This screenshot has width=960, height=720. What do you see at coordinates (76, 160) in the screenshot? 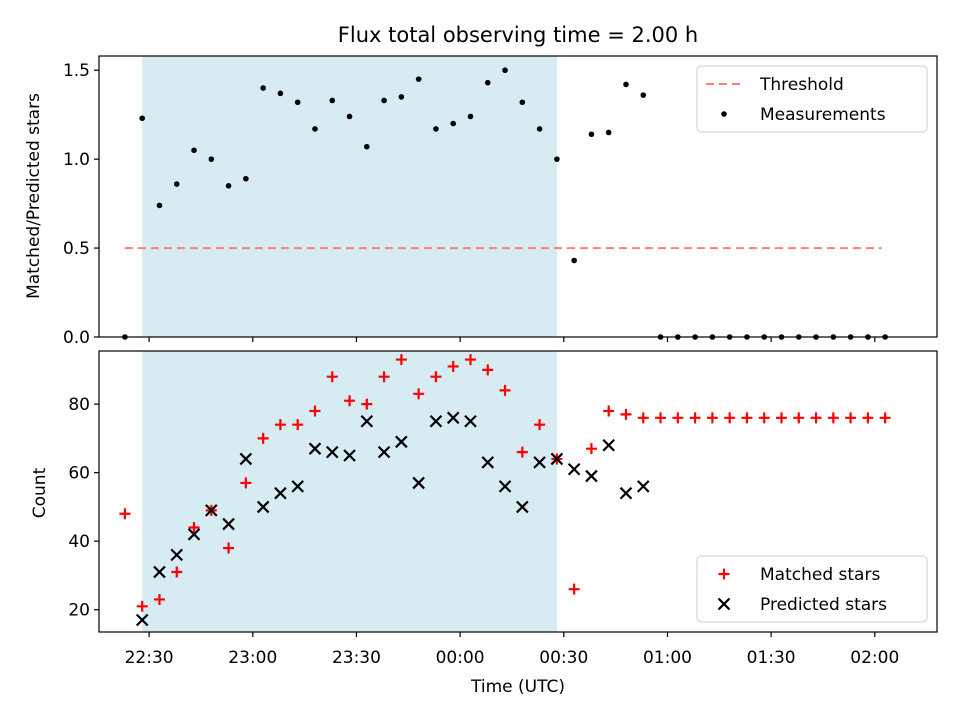
I see `top-y-tick-label: 1.0` at bounding box center [76, 160].